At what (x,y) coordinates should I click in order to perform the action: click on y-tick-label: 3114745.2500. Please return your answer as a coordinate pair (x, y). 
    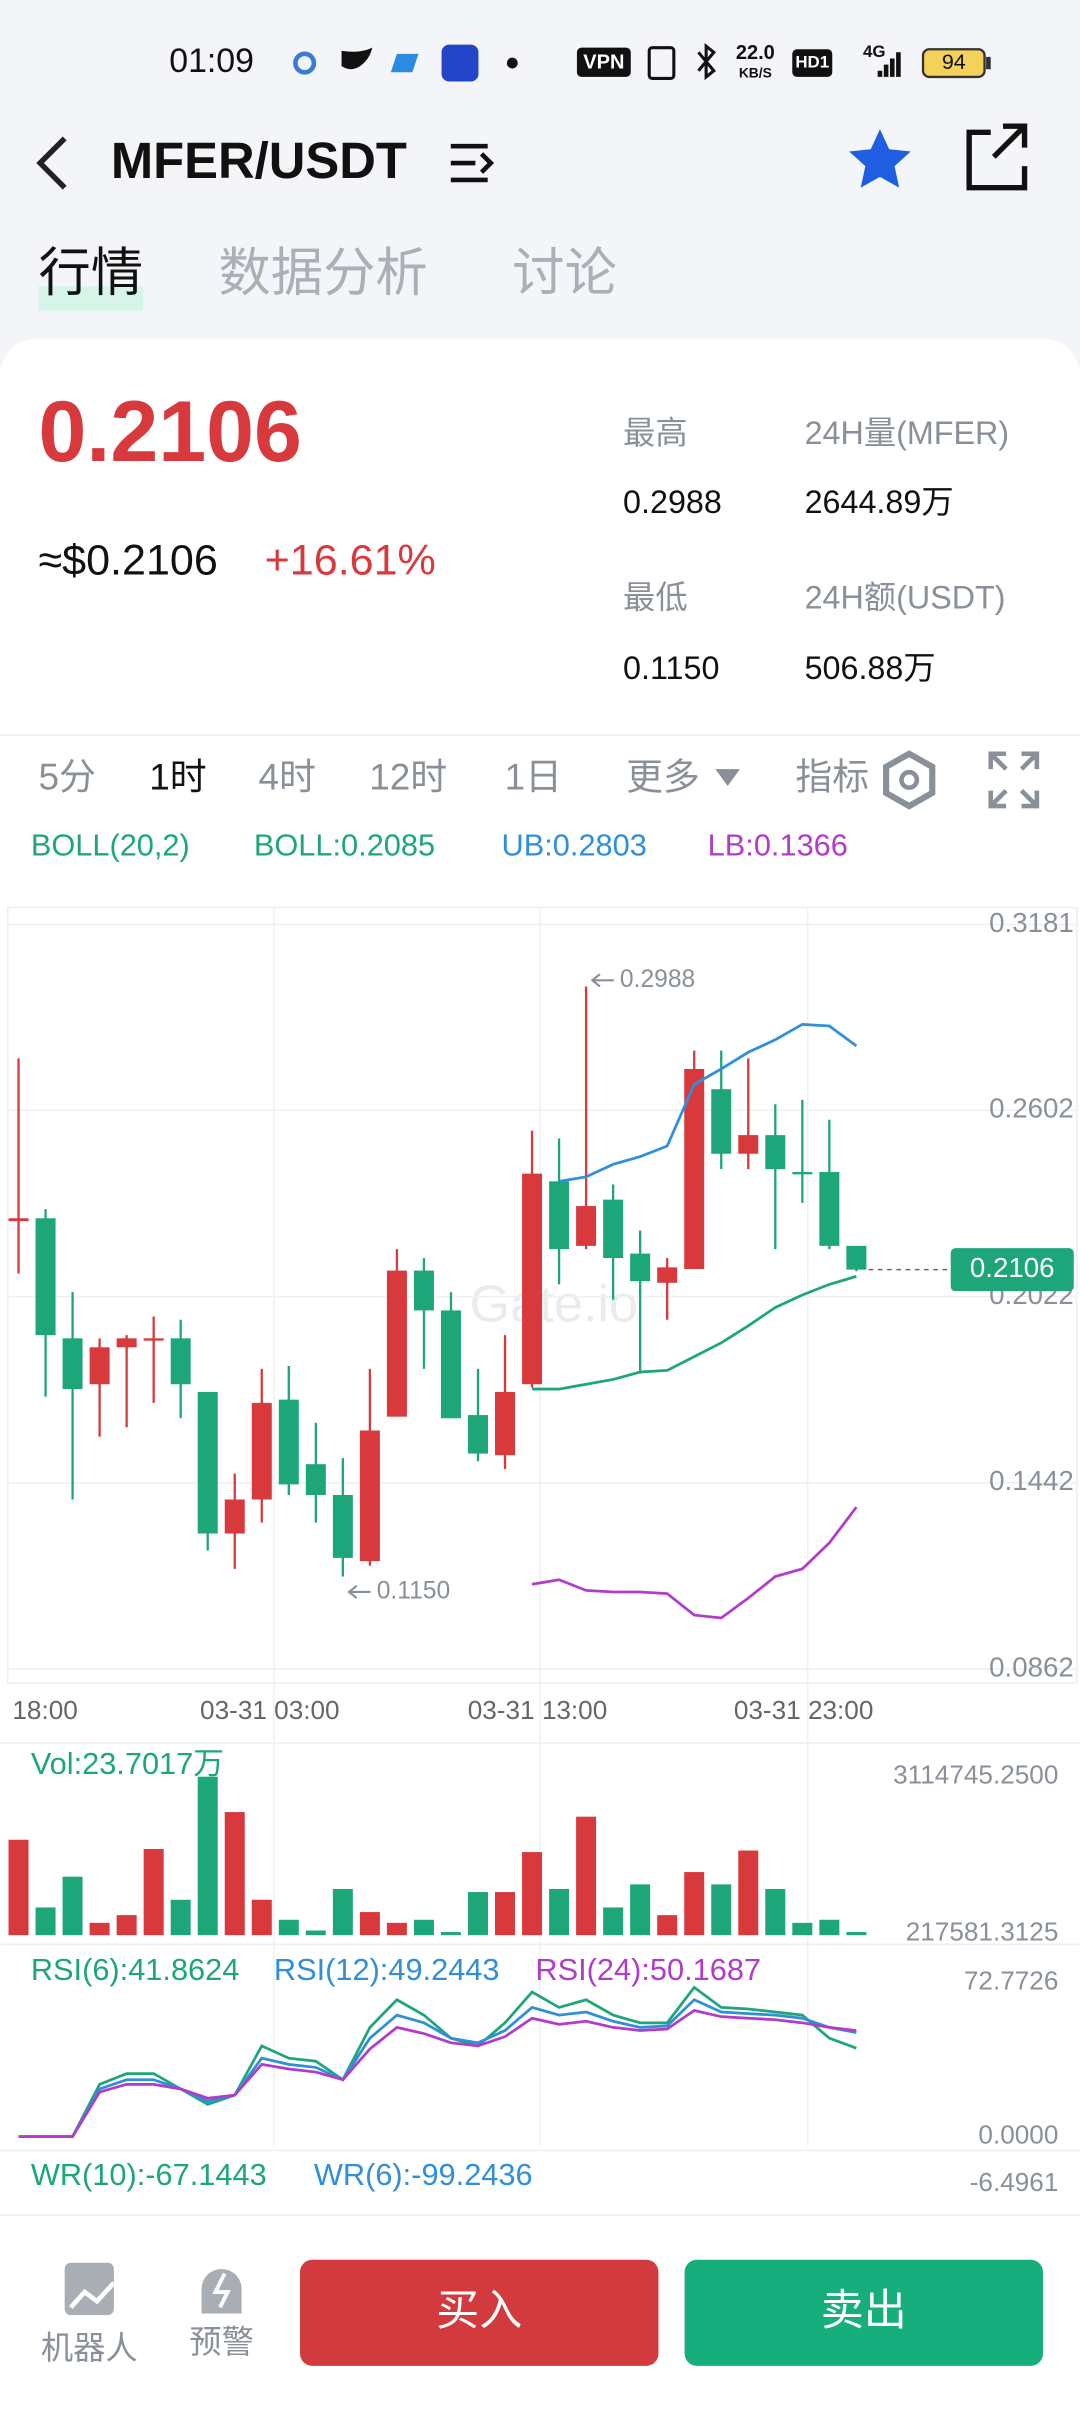
    Looking at the image, I should click on (975, 1775).